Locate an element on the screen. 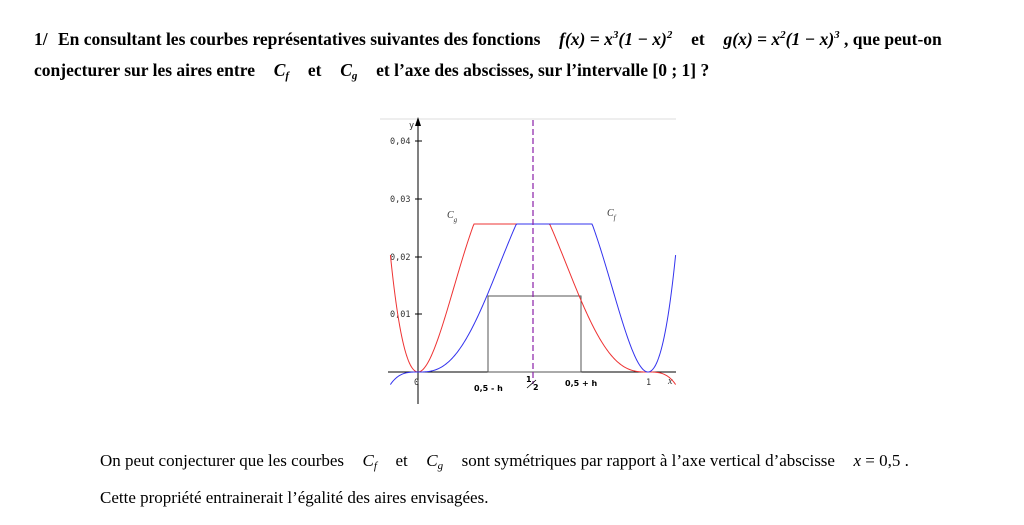  answer-line1-mid: et is located at coordinates (401, 460).